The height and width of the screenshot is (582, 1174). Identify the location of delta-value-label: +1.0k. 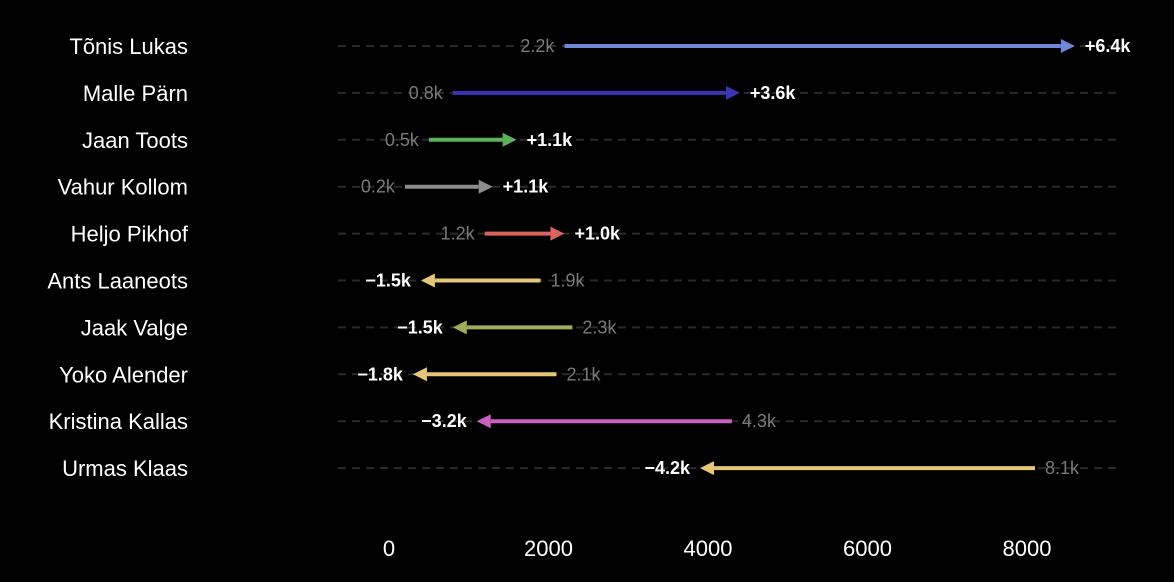
(597, 234).